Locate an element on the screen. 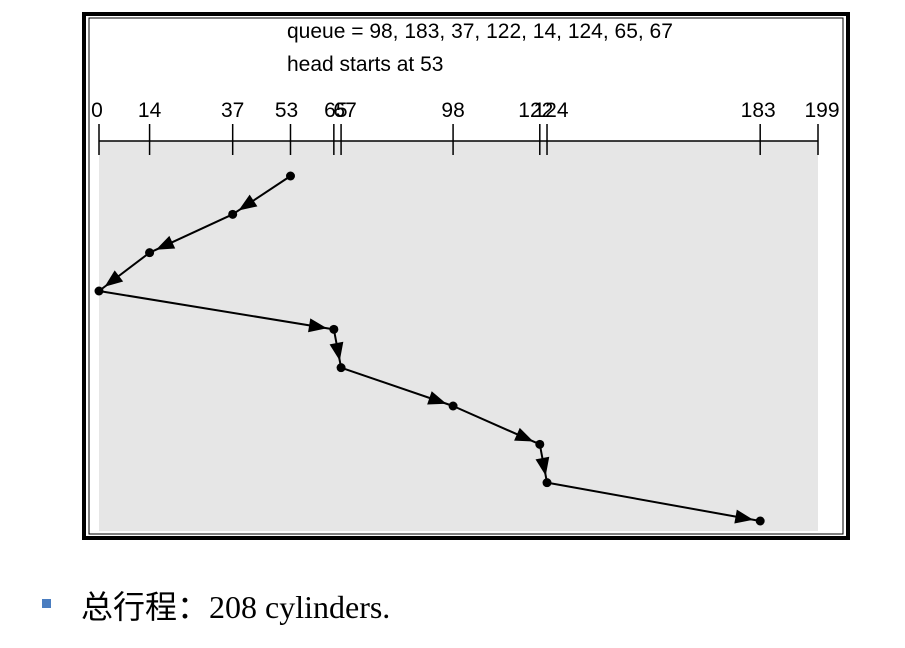  axis-tick-label: 53 is located at coordinates (286, 110).